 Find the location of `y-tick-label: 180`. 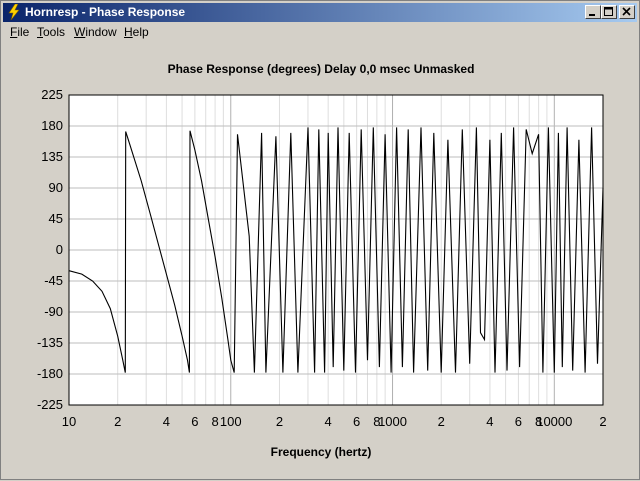

y-tick-label: 180 is located at coordinates (52, 125).